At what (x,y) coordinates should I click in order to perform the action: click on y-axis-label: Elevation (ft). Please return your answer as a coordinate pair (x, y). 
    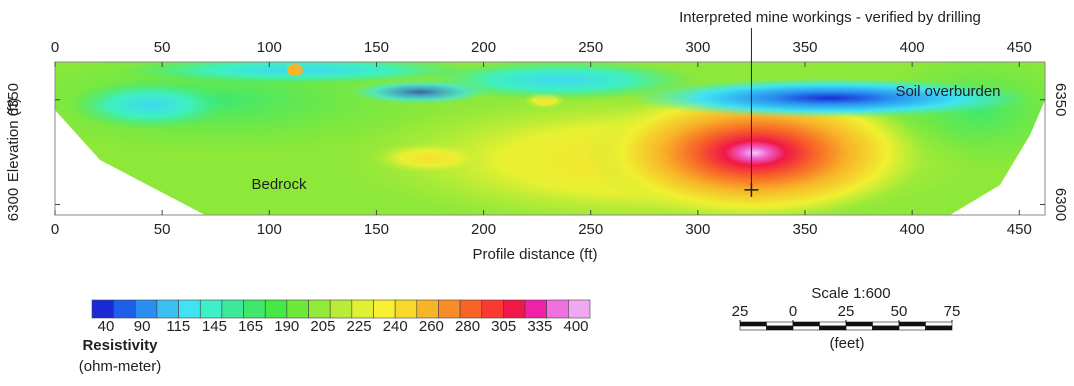
    Looking at the image, I should click on (13, 140).